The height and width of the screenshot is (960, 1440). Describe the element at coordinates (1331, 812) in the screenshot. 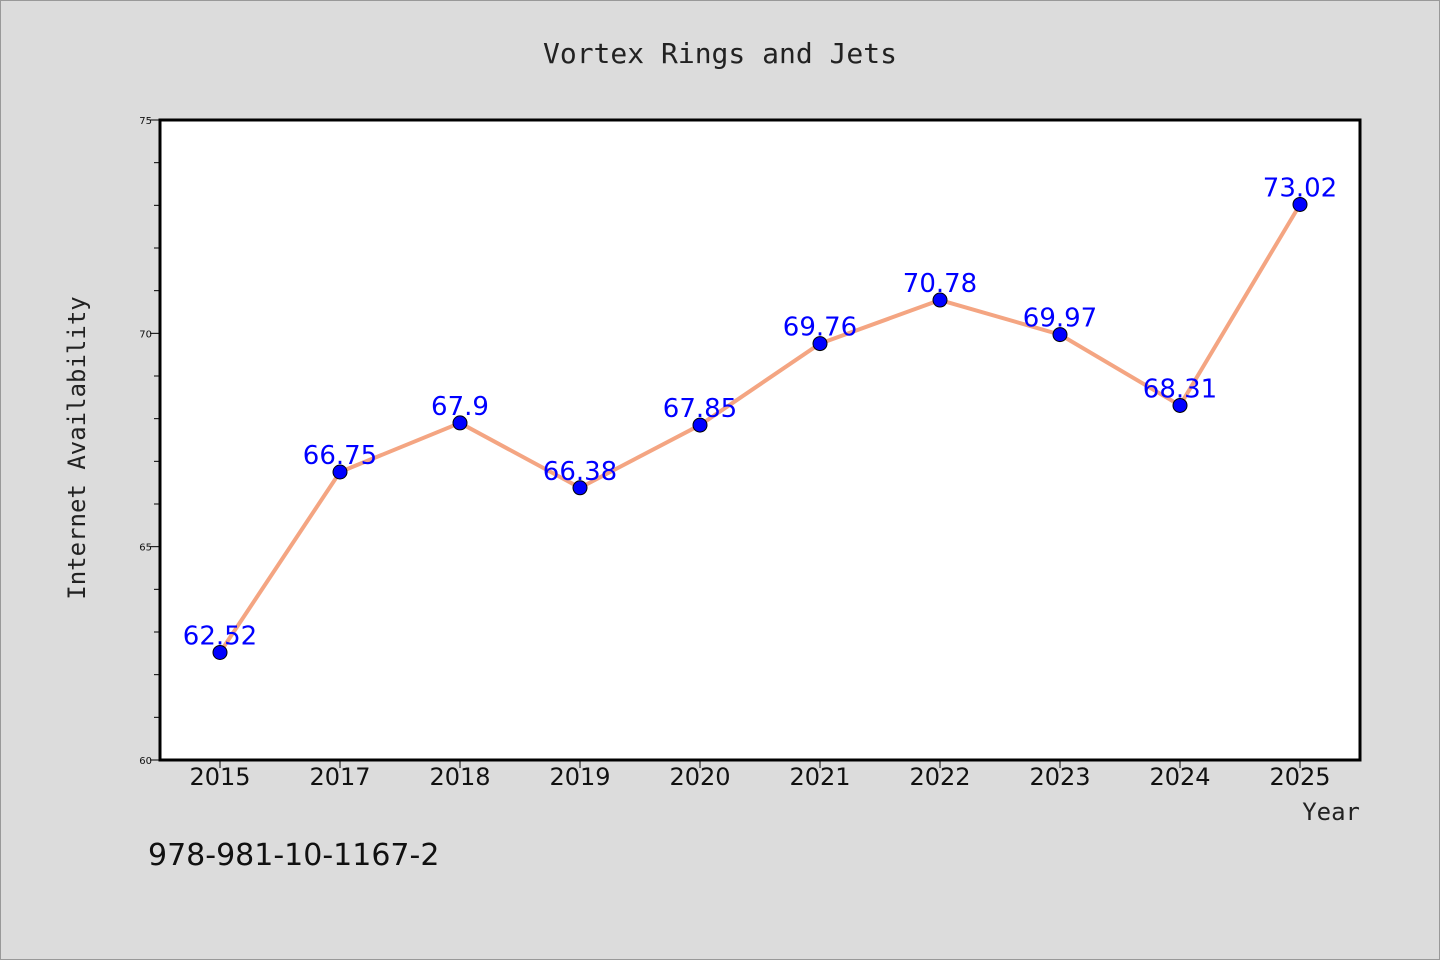

I see `x-axis-label: Year` at that location.